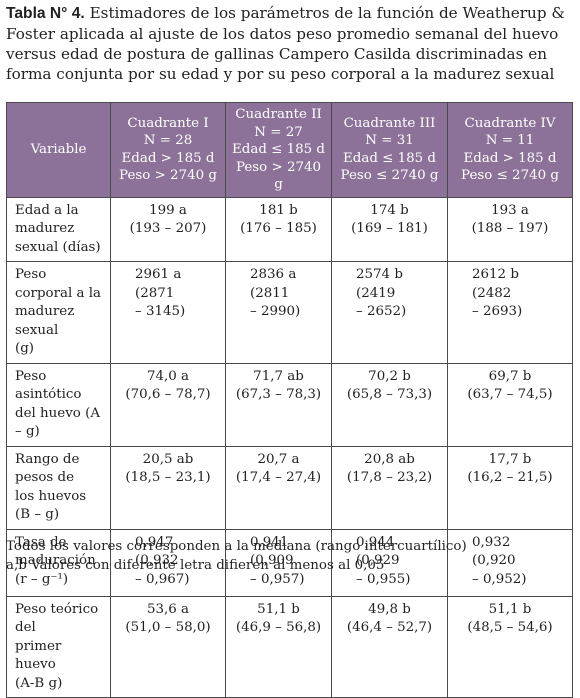 This screenshot has width=580, height=698. What do you see at coordinates (157, 560) in the screenshot?
I see `cell-range: (0,932` at bounding box center [157, 560].